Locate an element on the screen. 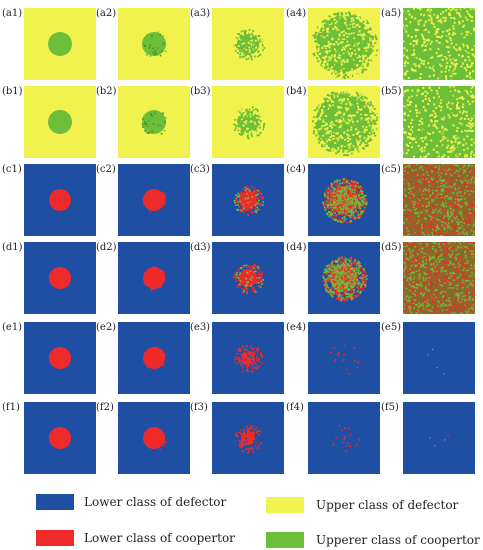 Image resolution: width=483 pixels, height=550 pixels. panel-label-a1: (a1) is located at coordinates (12, 13).